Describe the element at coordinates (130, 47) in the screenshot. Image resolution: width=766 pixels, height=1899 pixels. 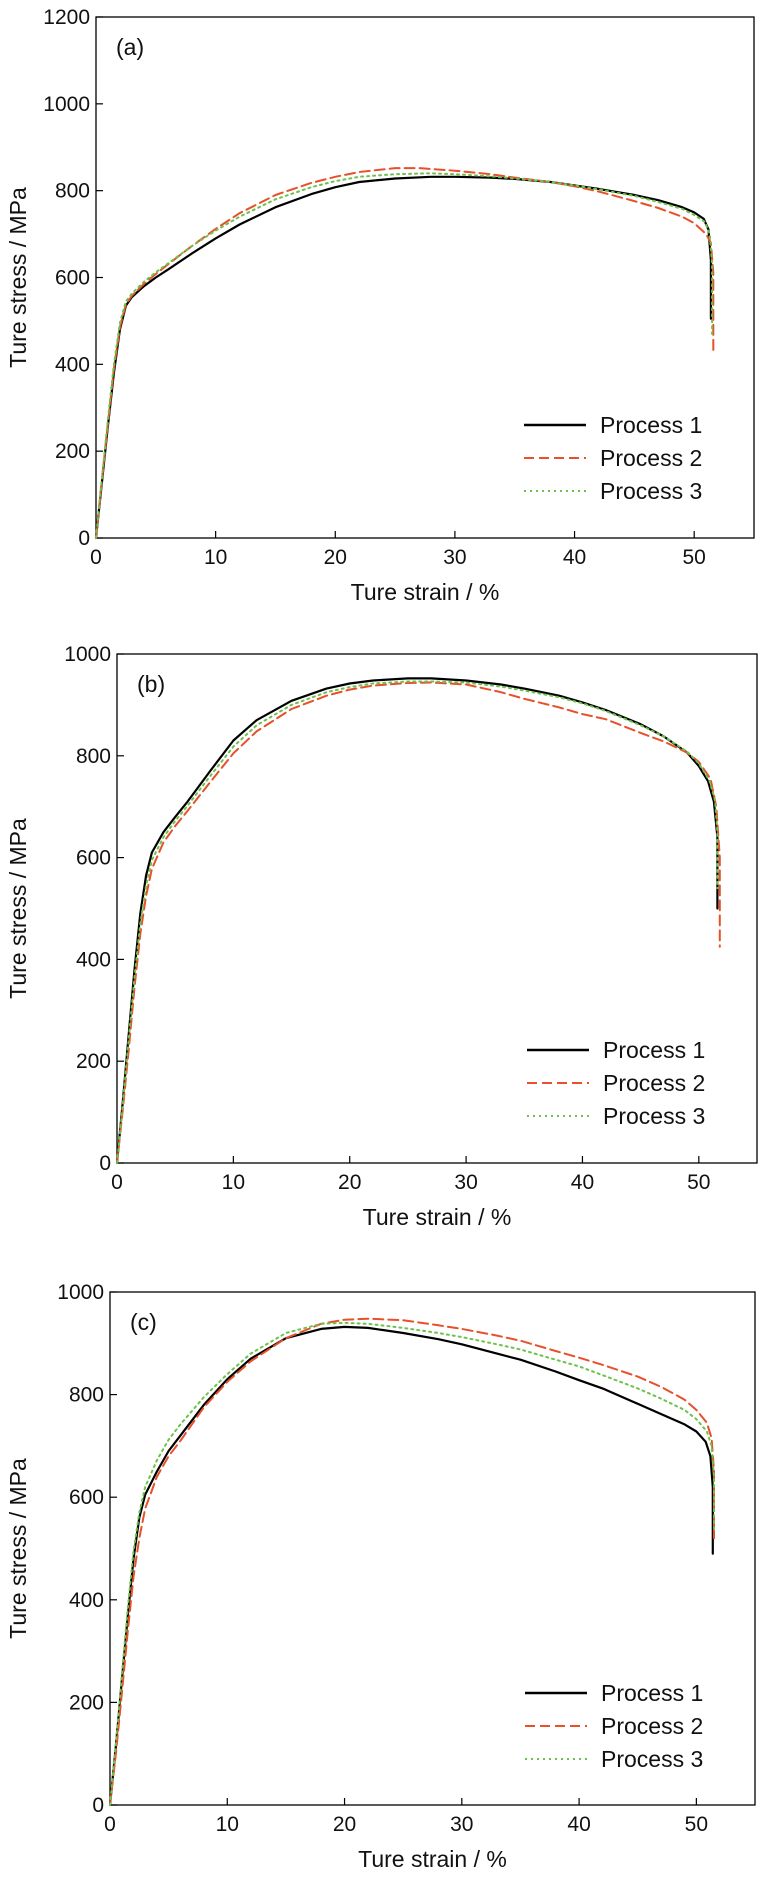
I see `panel-label: (a)` at that location.